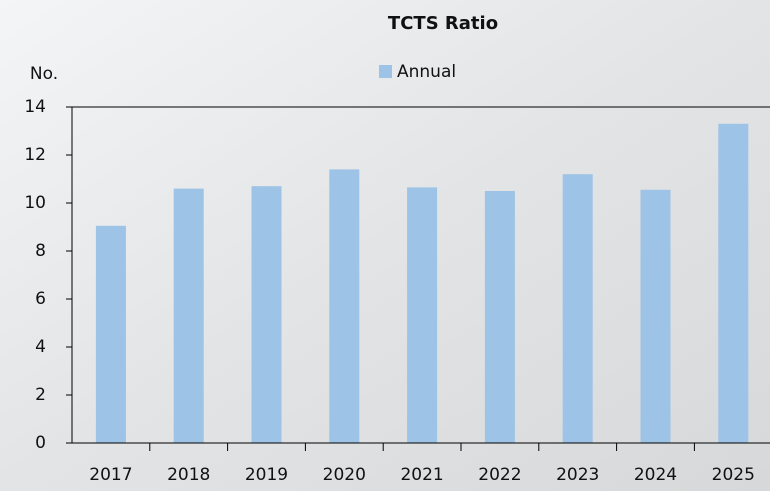 The width and height of the screenshot is (770, 491). Describe the element at coordinates (40, 395) in the screenshot. I see `y-tick-label: 2` at that location.